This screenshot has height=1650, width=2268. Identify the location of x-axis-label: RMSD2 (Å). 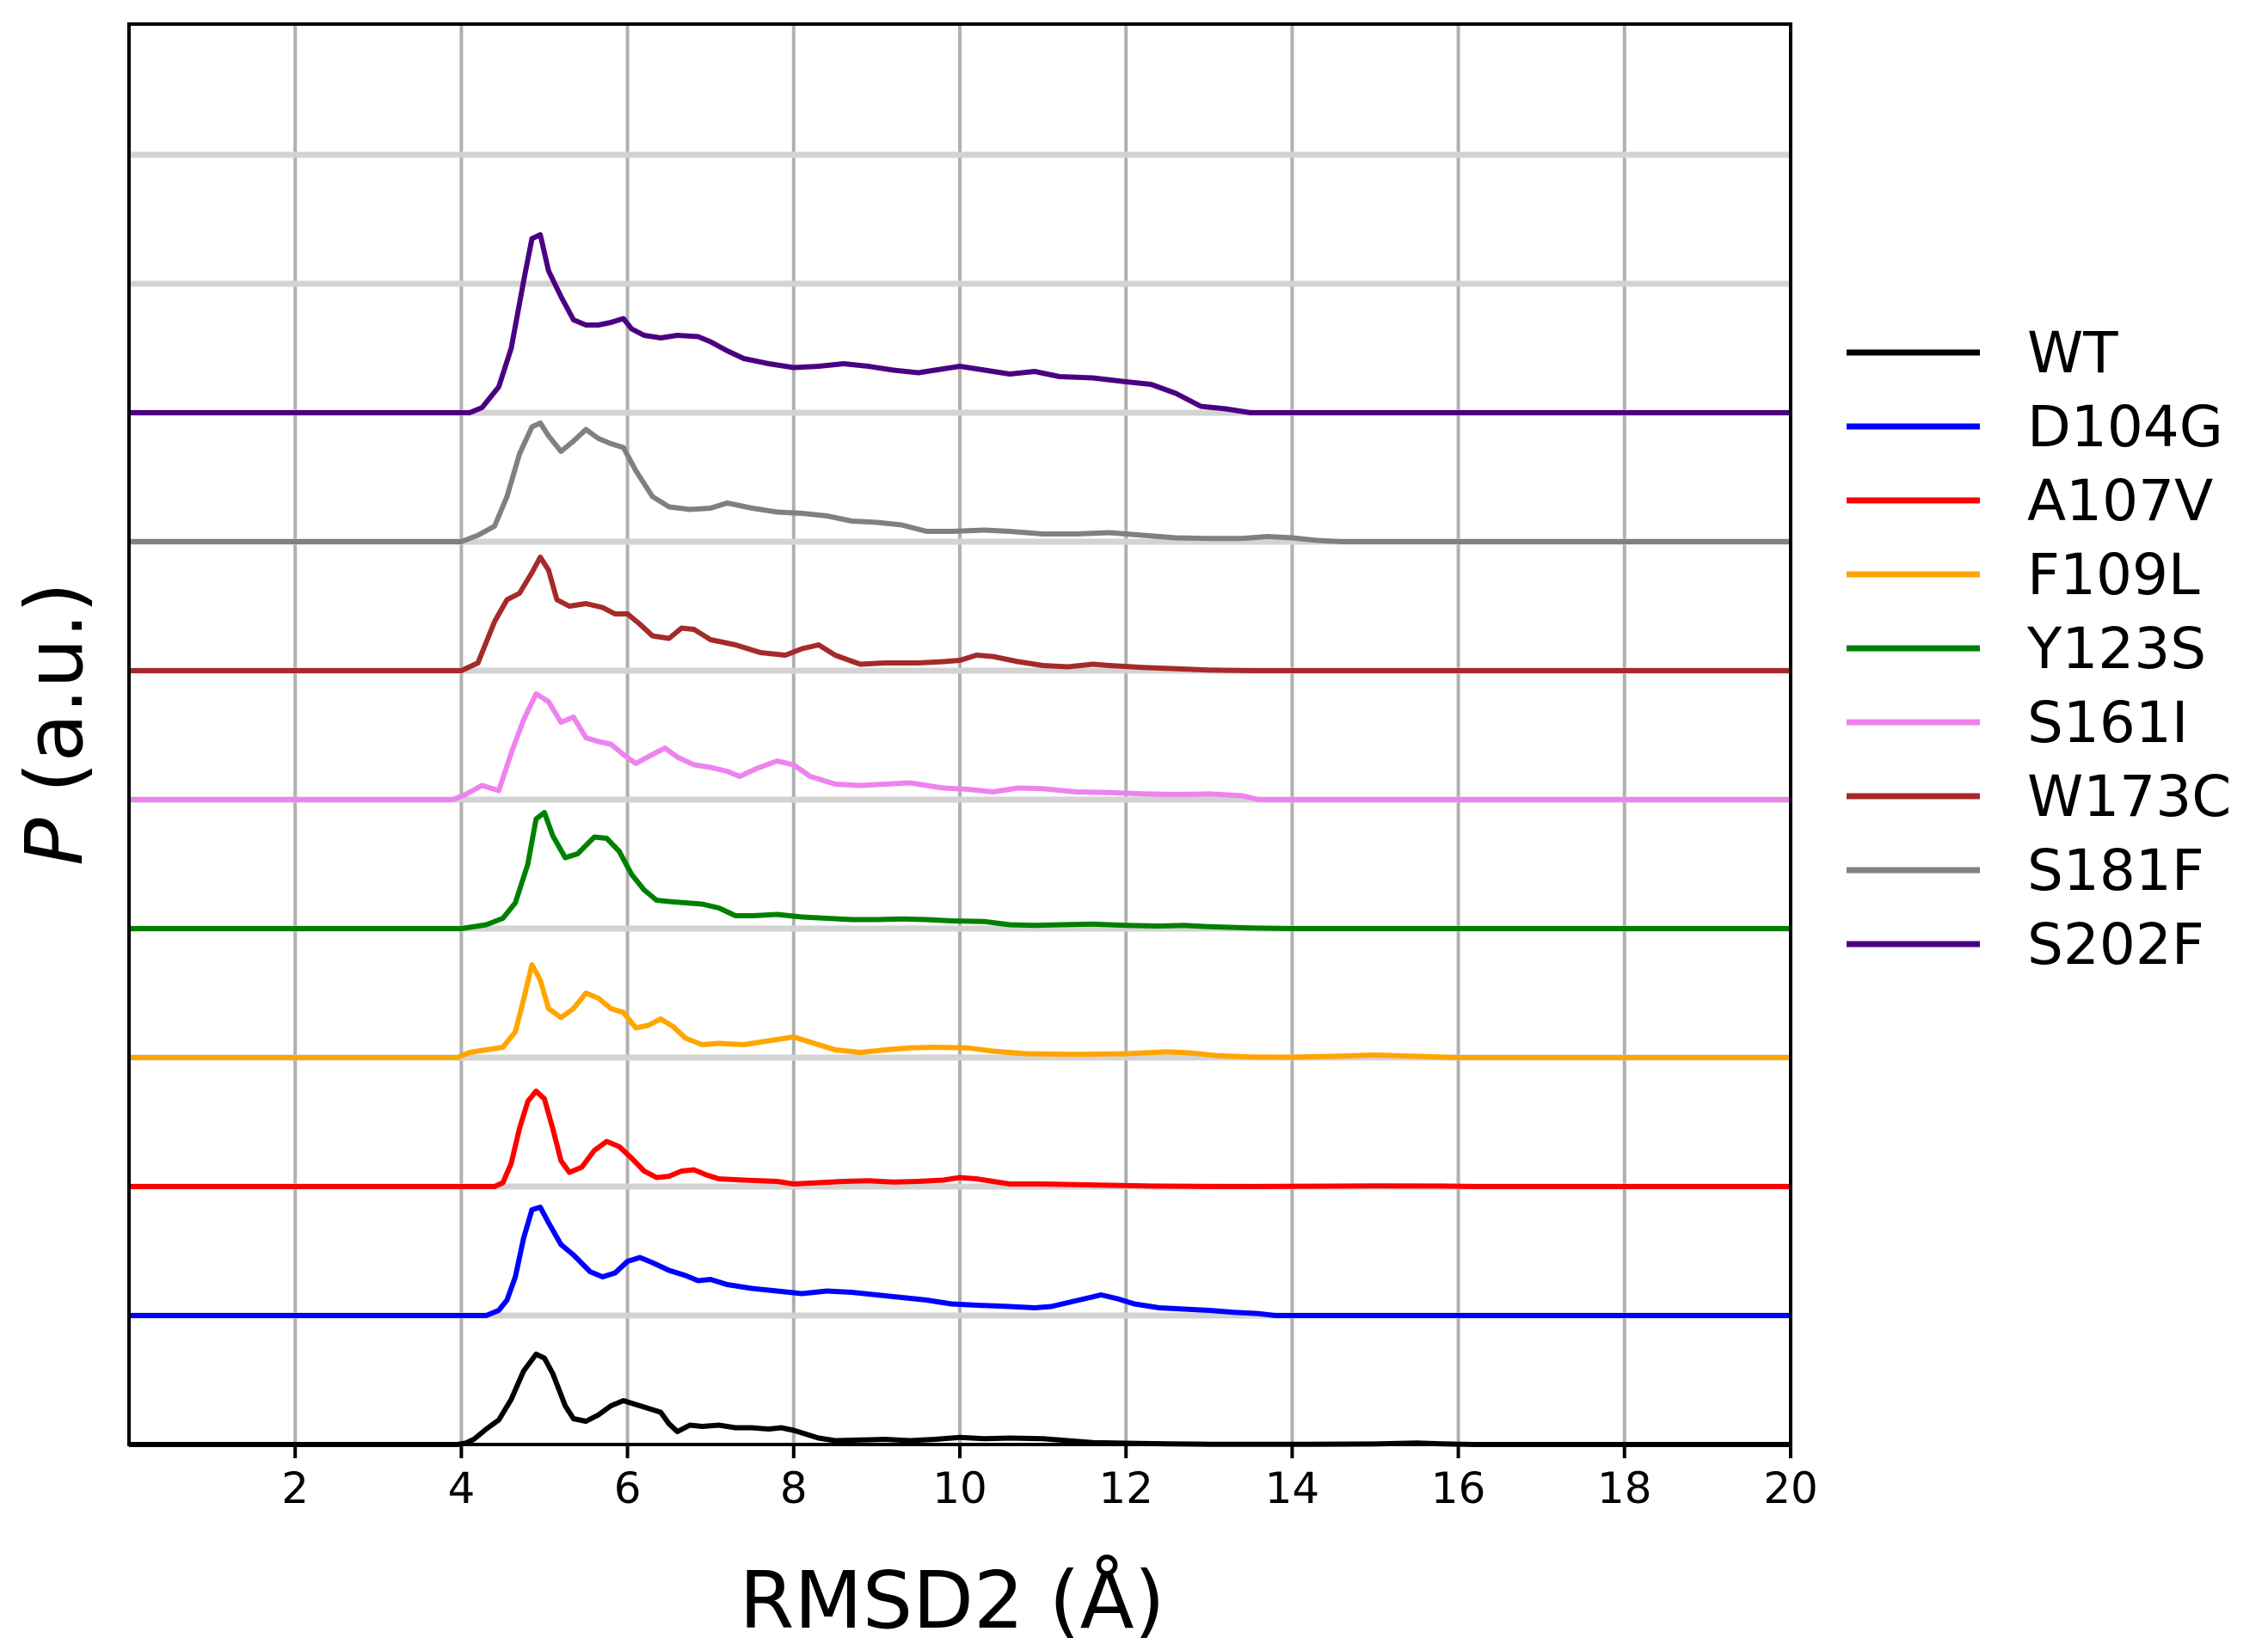
(952, 1601).